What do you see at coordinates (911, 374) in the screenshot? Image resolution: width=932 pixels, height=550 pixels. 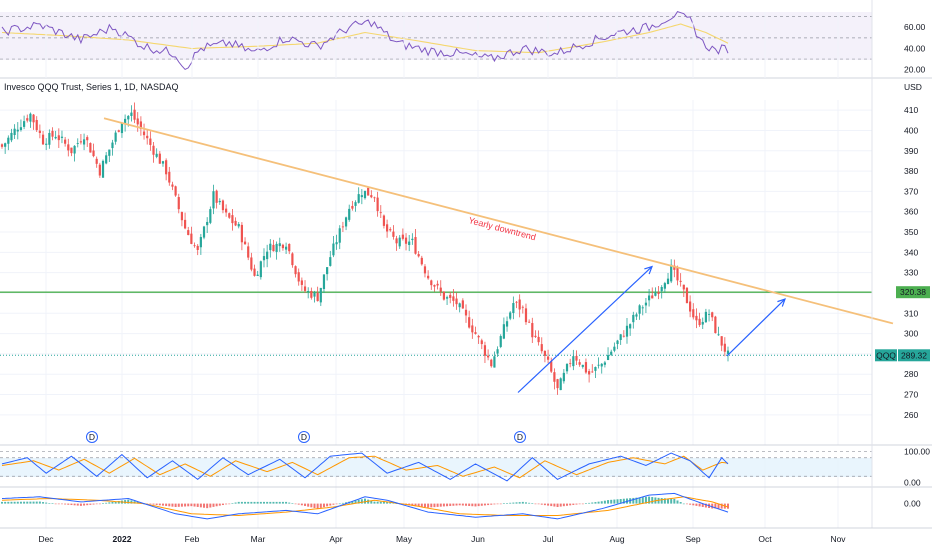 I see `y-tick-label: 280` at bounding box center [911, 374].